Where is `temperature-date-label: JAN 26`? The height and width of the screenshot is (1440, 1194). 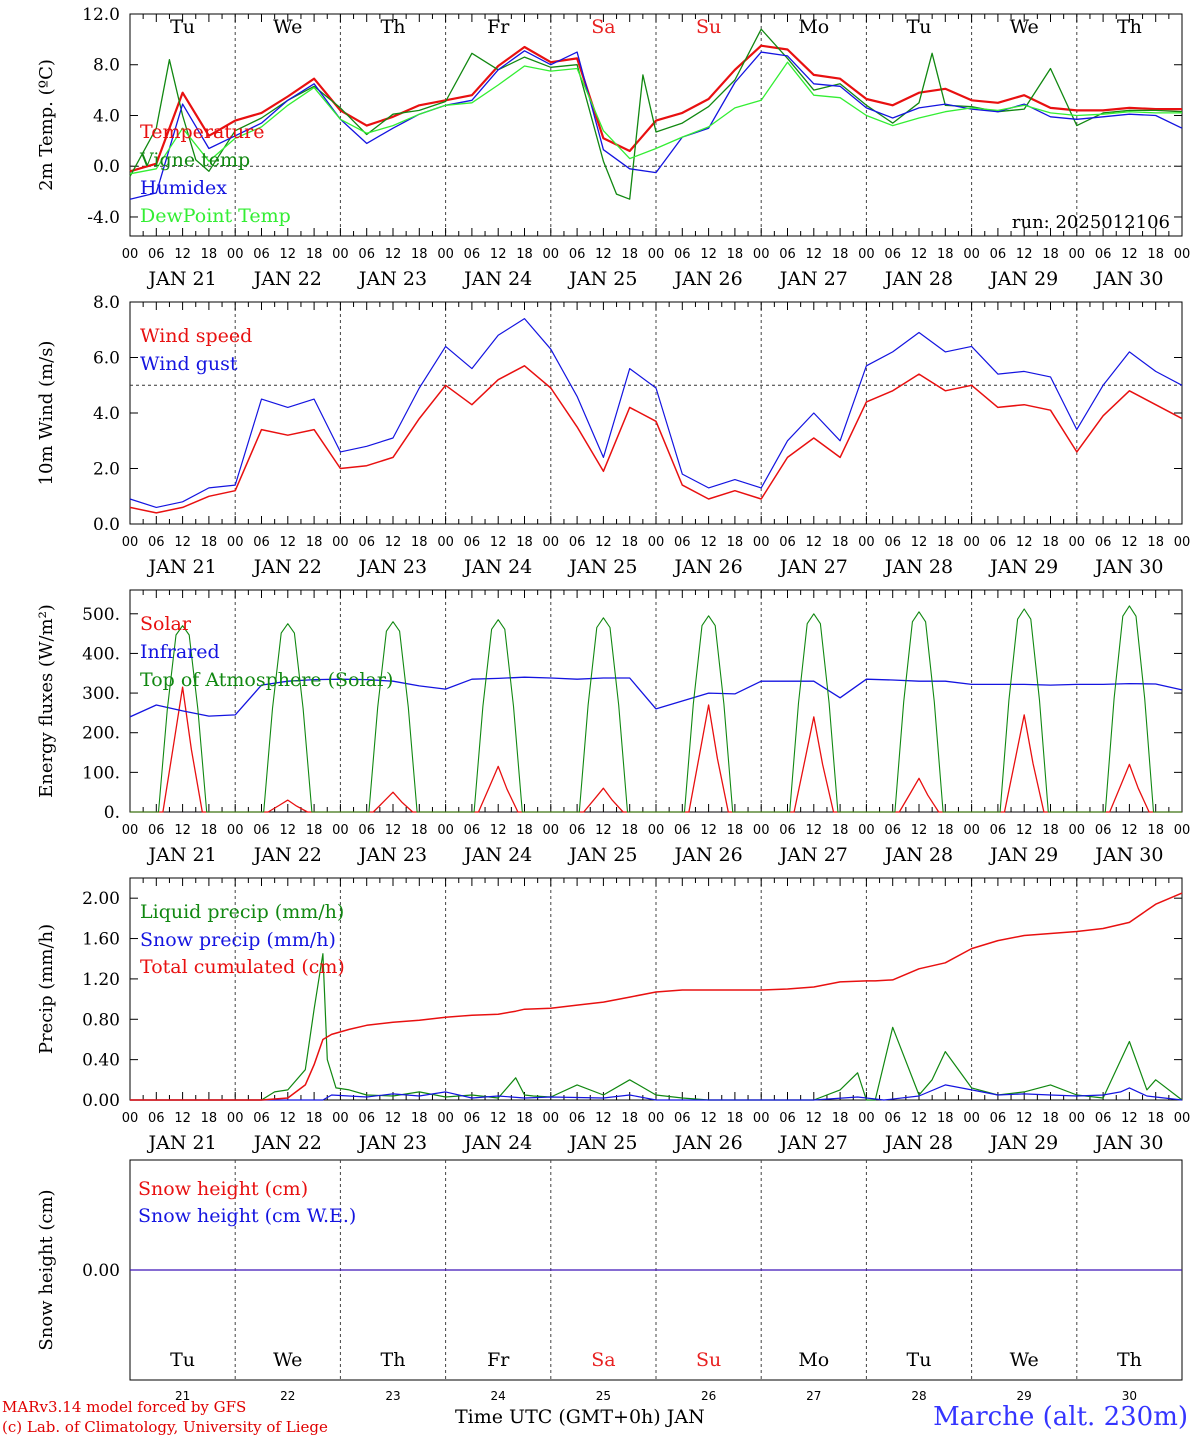 temperature-date-label: JAN 26 is located at coordinates (708, 279).